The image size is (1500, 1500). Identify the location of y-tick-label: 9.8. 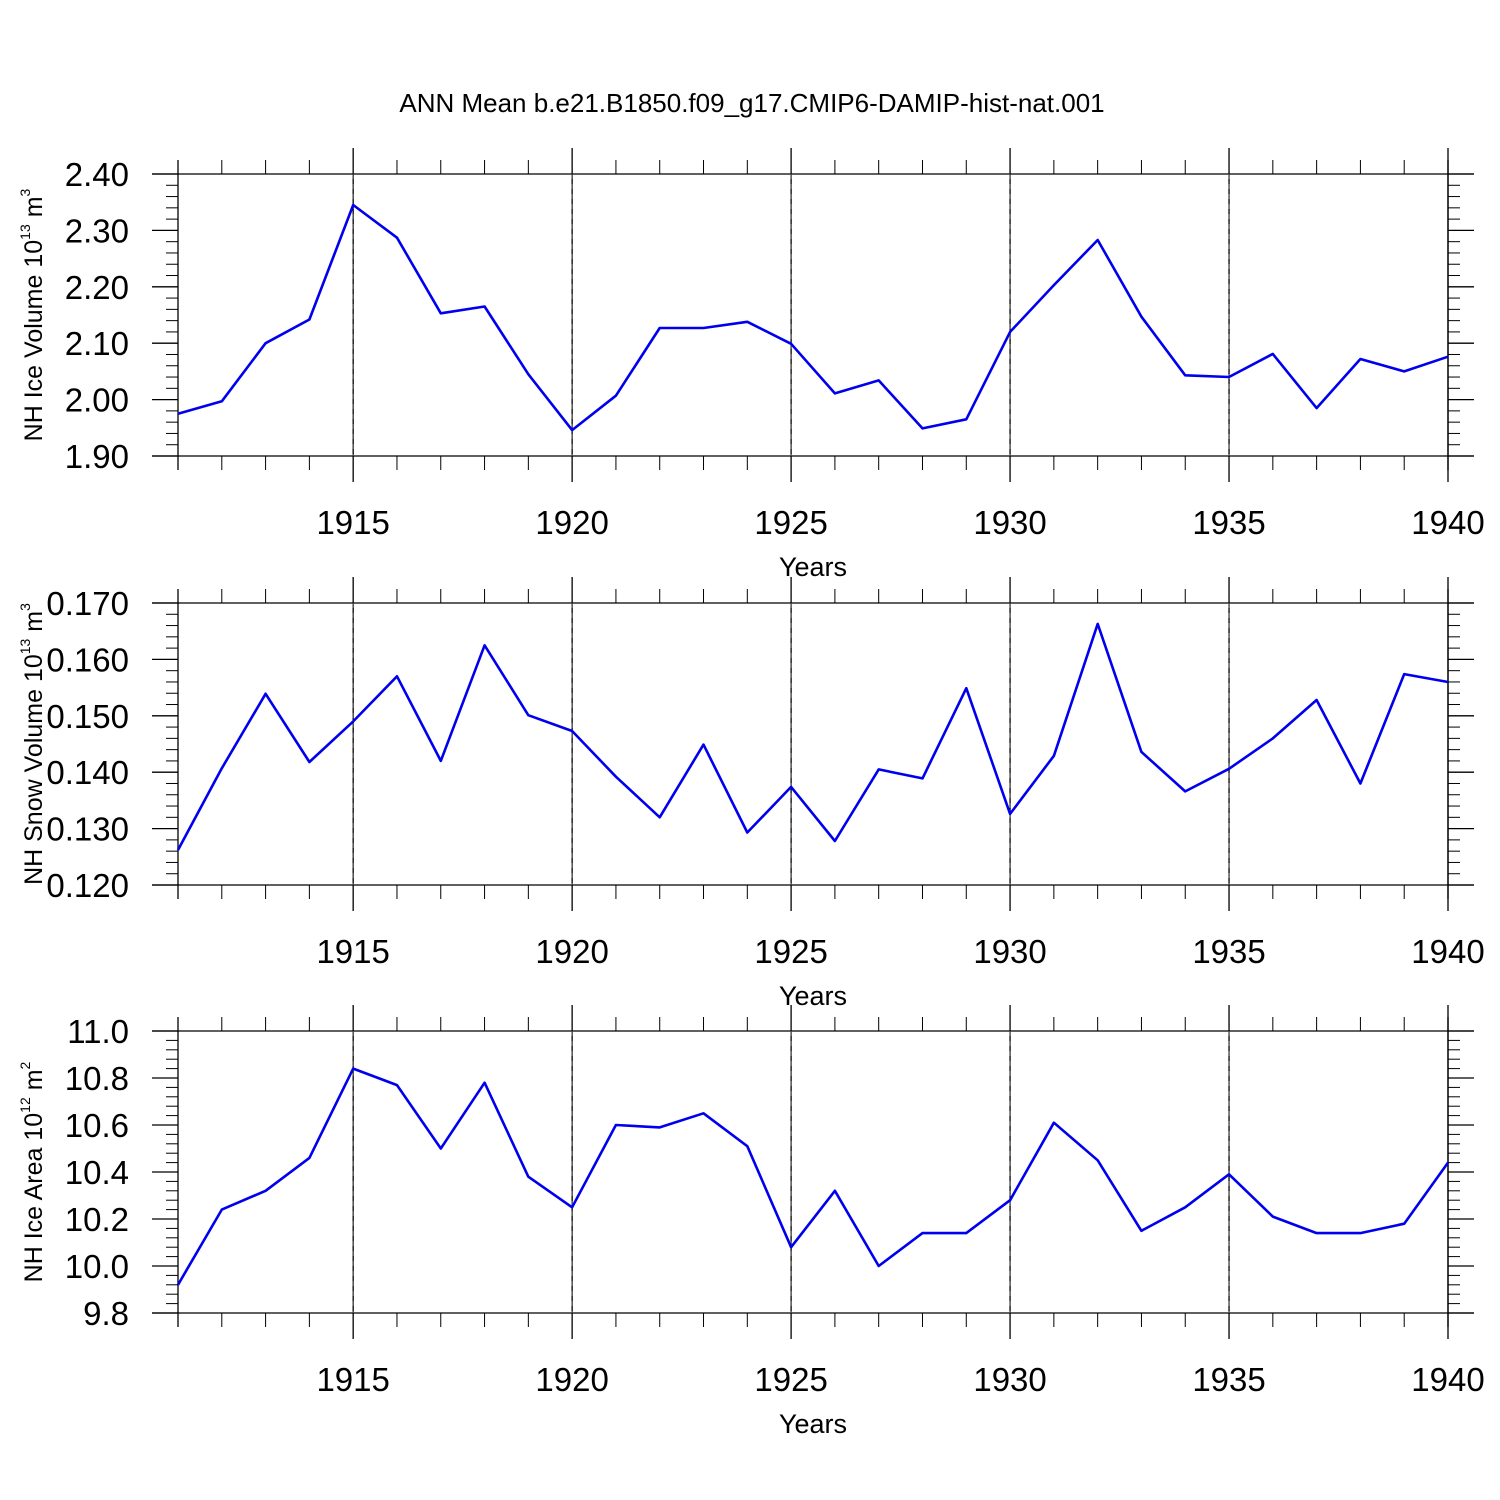
(106, 1313).